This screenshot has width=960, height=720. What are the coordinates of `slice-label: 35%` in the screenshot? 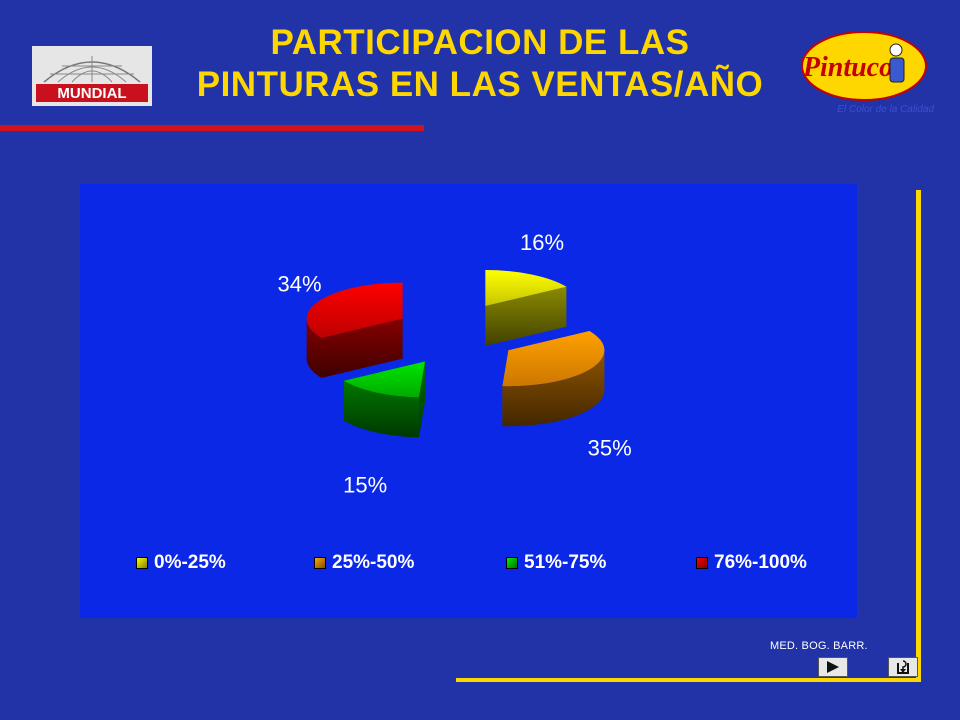 It's located at (610, 447).